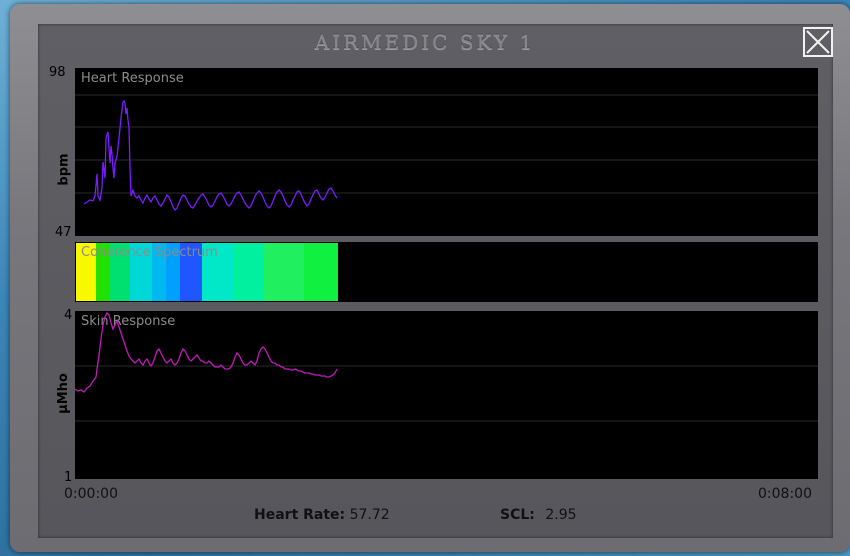  I want to click on heart-y-min: 47, so click(63, 232).